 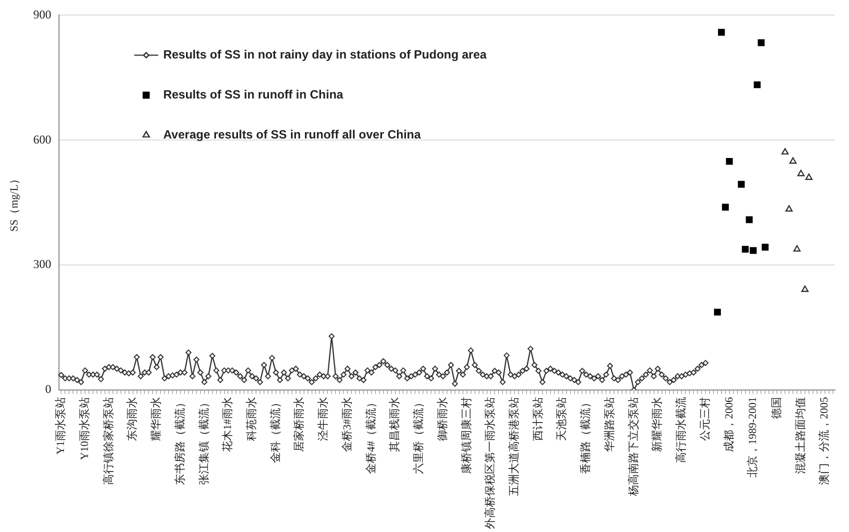 I want to click on x-tick-label: 高行雨水截流, so click(x=681, y=430).